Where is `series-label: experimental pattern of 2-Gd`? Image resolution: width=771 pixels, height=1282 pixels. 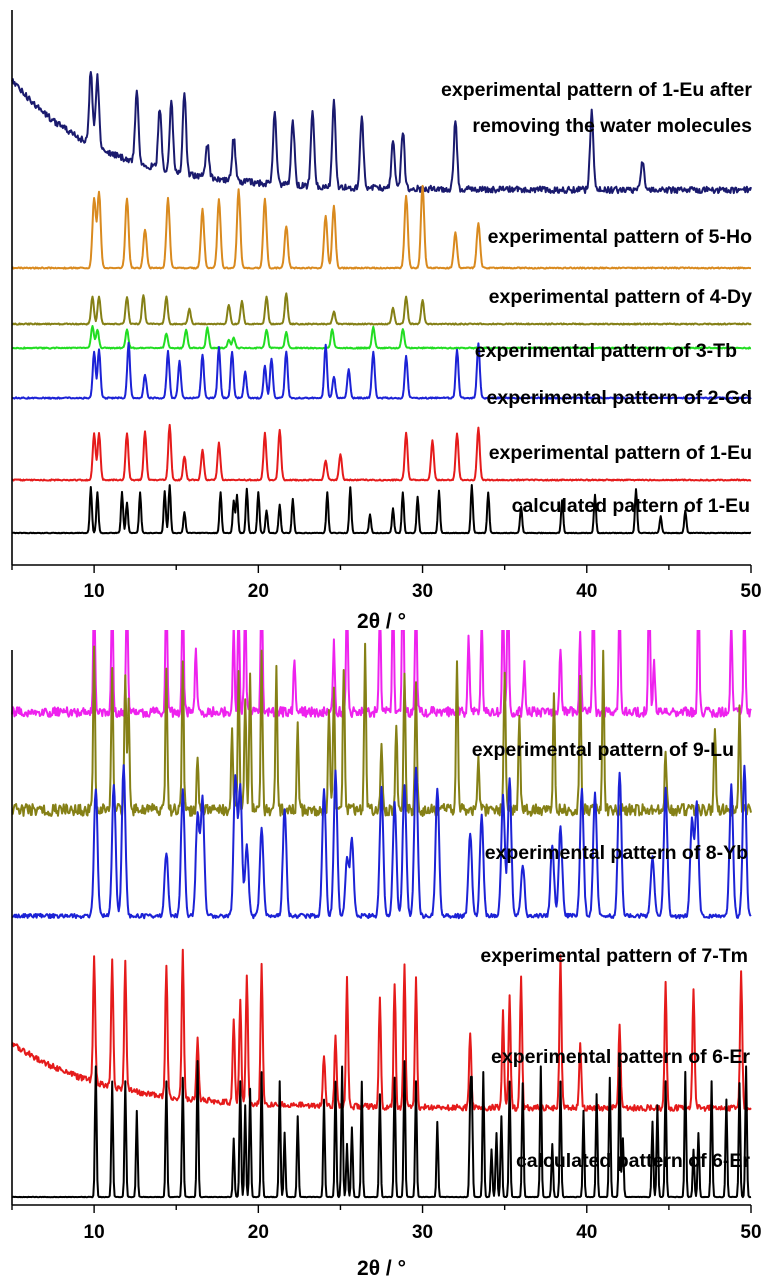
series-label: experimental pattern of 2-Gd is located at coordinates (619, 398).